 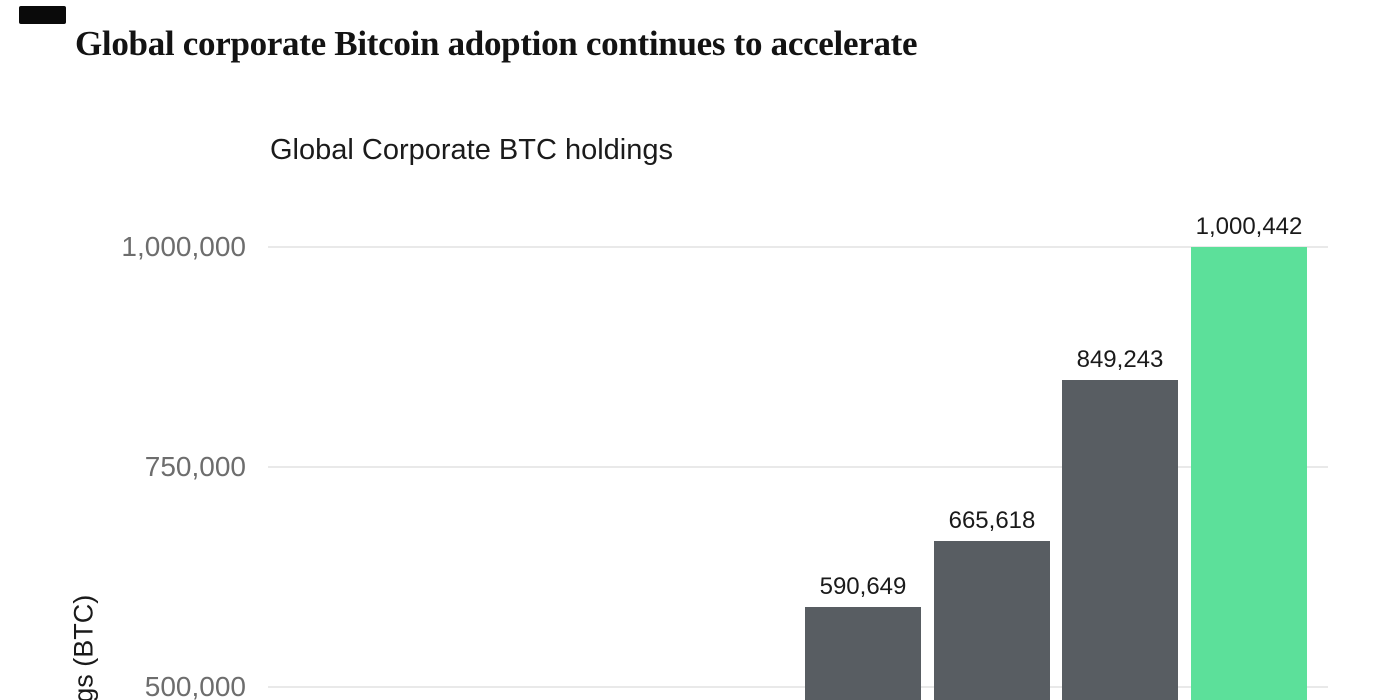 I want to click on bar-value-label: 1,000,442, so click(x=1249, y=226).